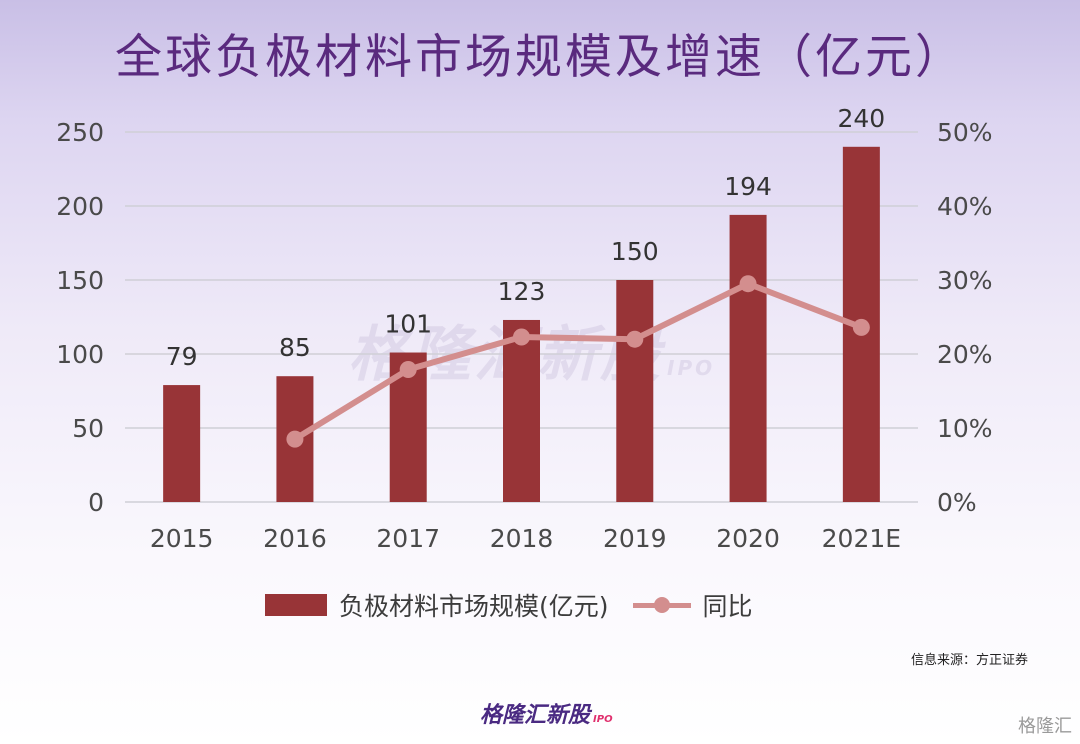 This screenshot has height=744, width=1080. What do you see at coordinates (408, 324) in the screenshot?
I see `bar-data-label: 101` at bounding box center [408, 324].